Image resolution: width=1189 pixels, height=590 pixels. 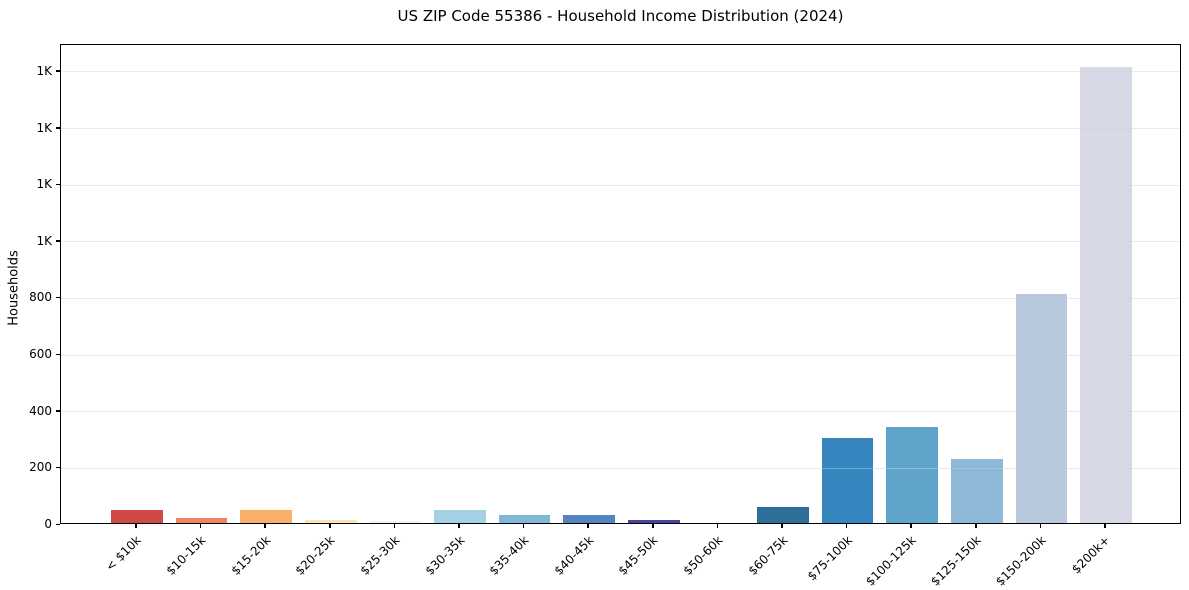 I want to click on x-tick-label-text: $125-150k, so click(x=956, y=561).